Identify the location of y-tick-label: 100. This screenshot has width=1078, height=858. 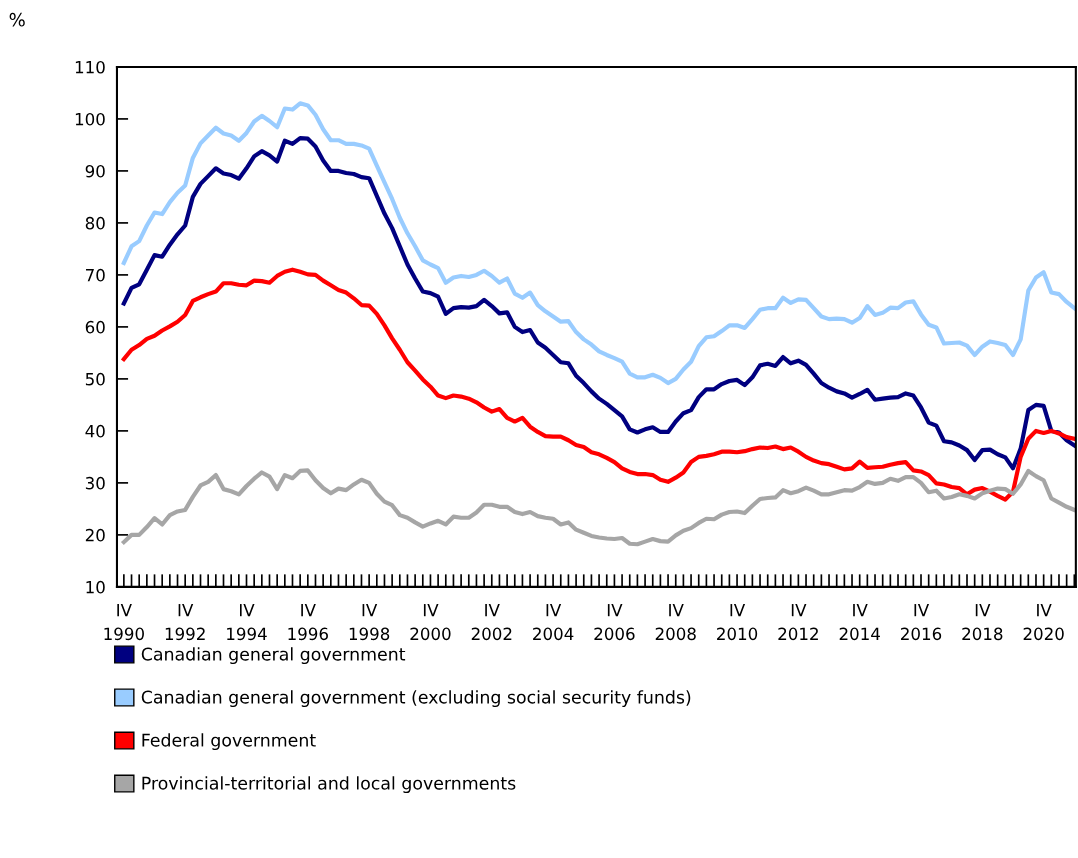
(90, 119).